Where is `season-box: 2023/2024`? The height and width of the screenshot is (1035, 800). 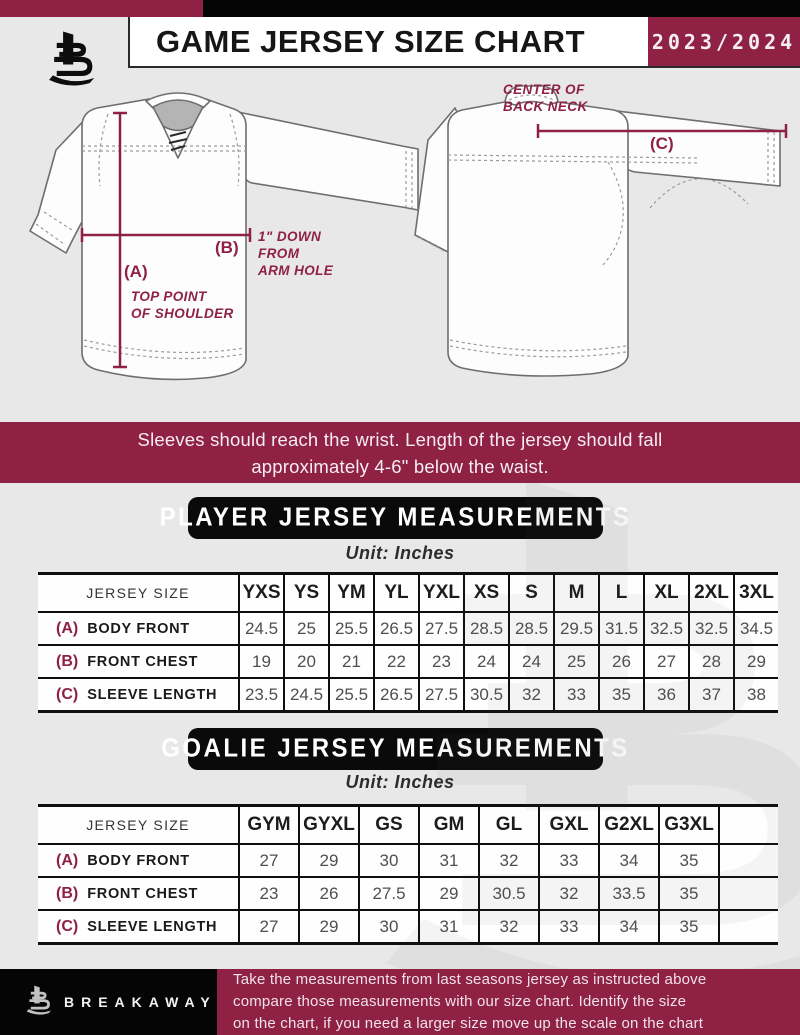
season-box: 2023/2024 is located at coordinates (724, 42).